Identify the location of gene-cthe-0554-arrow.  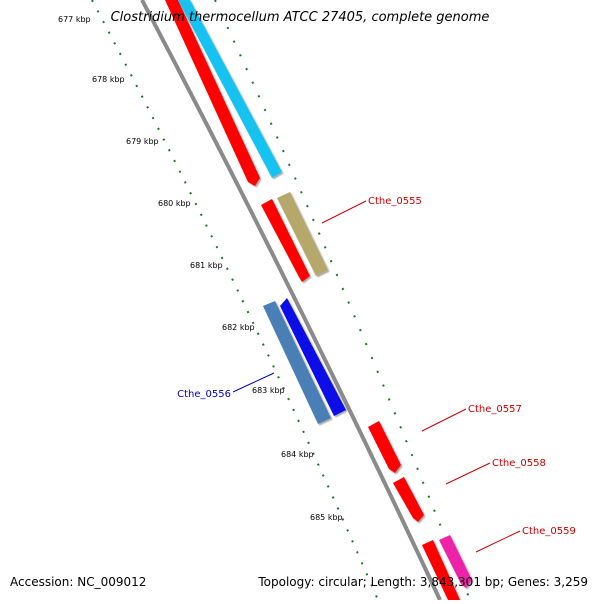
(212, 93).